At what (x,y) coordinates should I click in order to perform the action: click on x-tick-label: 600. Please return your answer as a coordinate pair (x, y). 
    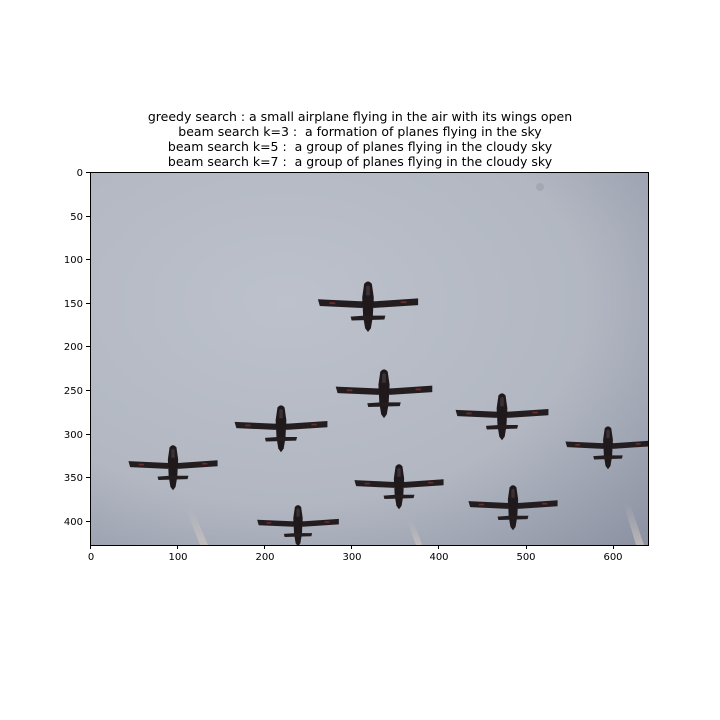
    Looking at the image, I should click on (612, 557).